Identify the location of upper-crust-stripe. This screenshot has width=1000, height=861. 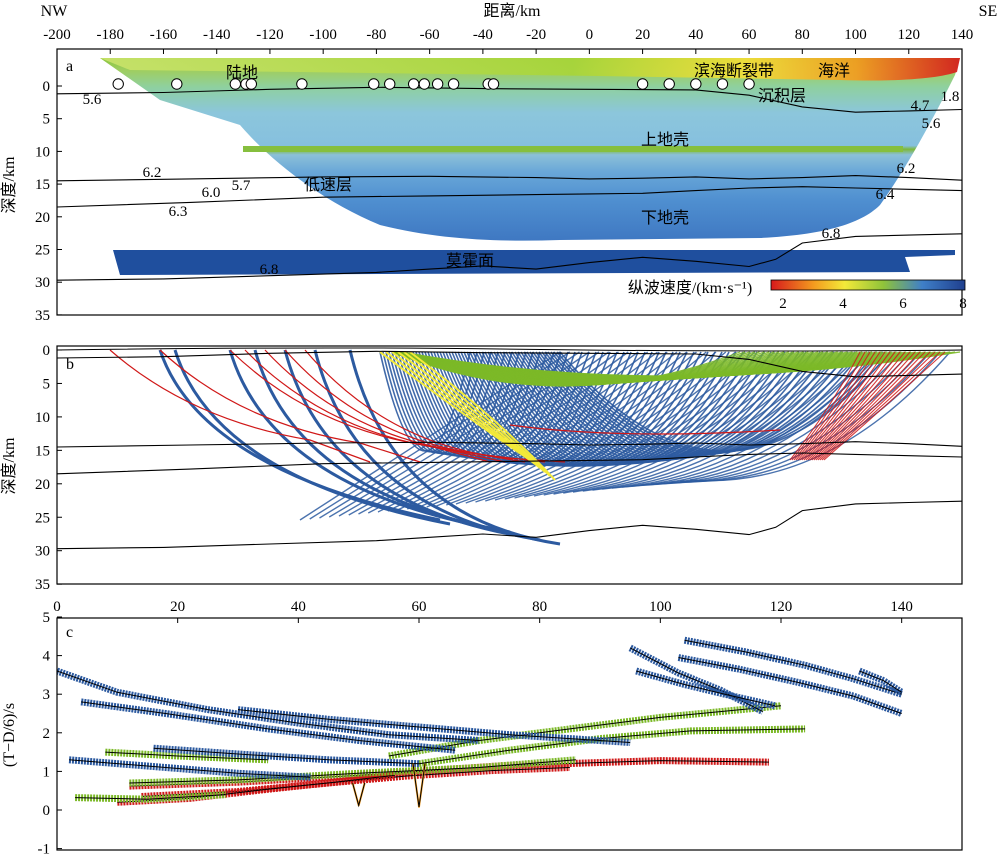
(573, 149).